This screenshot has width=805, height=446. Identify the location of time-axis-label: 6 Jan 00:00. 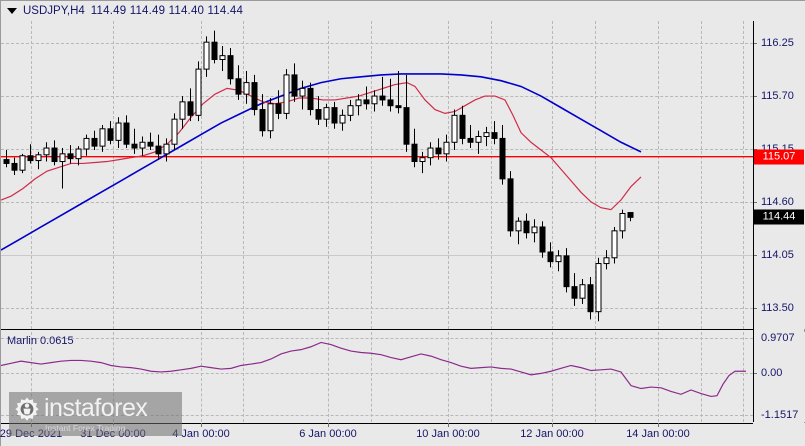
(328, 434).